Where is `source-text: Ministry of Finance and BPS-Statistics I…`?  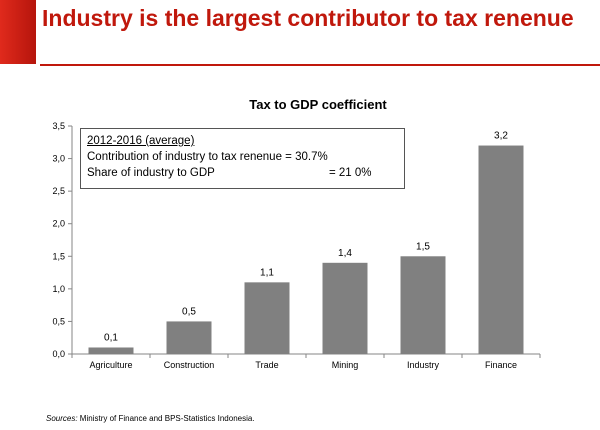 source-text: Ministry of Finance and BPS-Statistics I… is located at coordinates (166, 418).